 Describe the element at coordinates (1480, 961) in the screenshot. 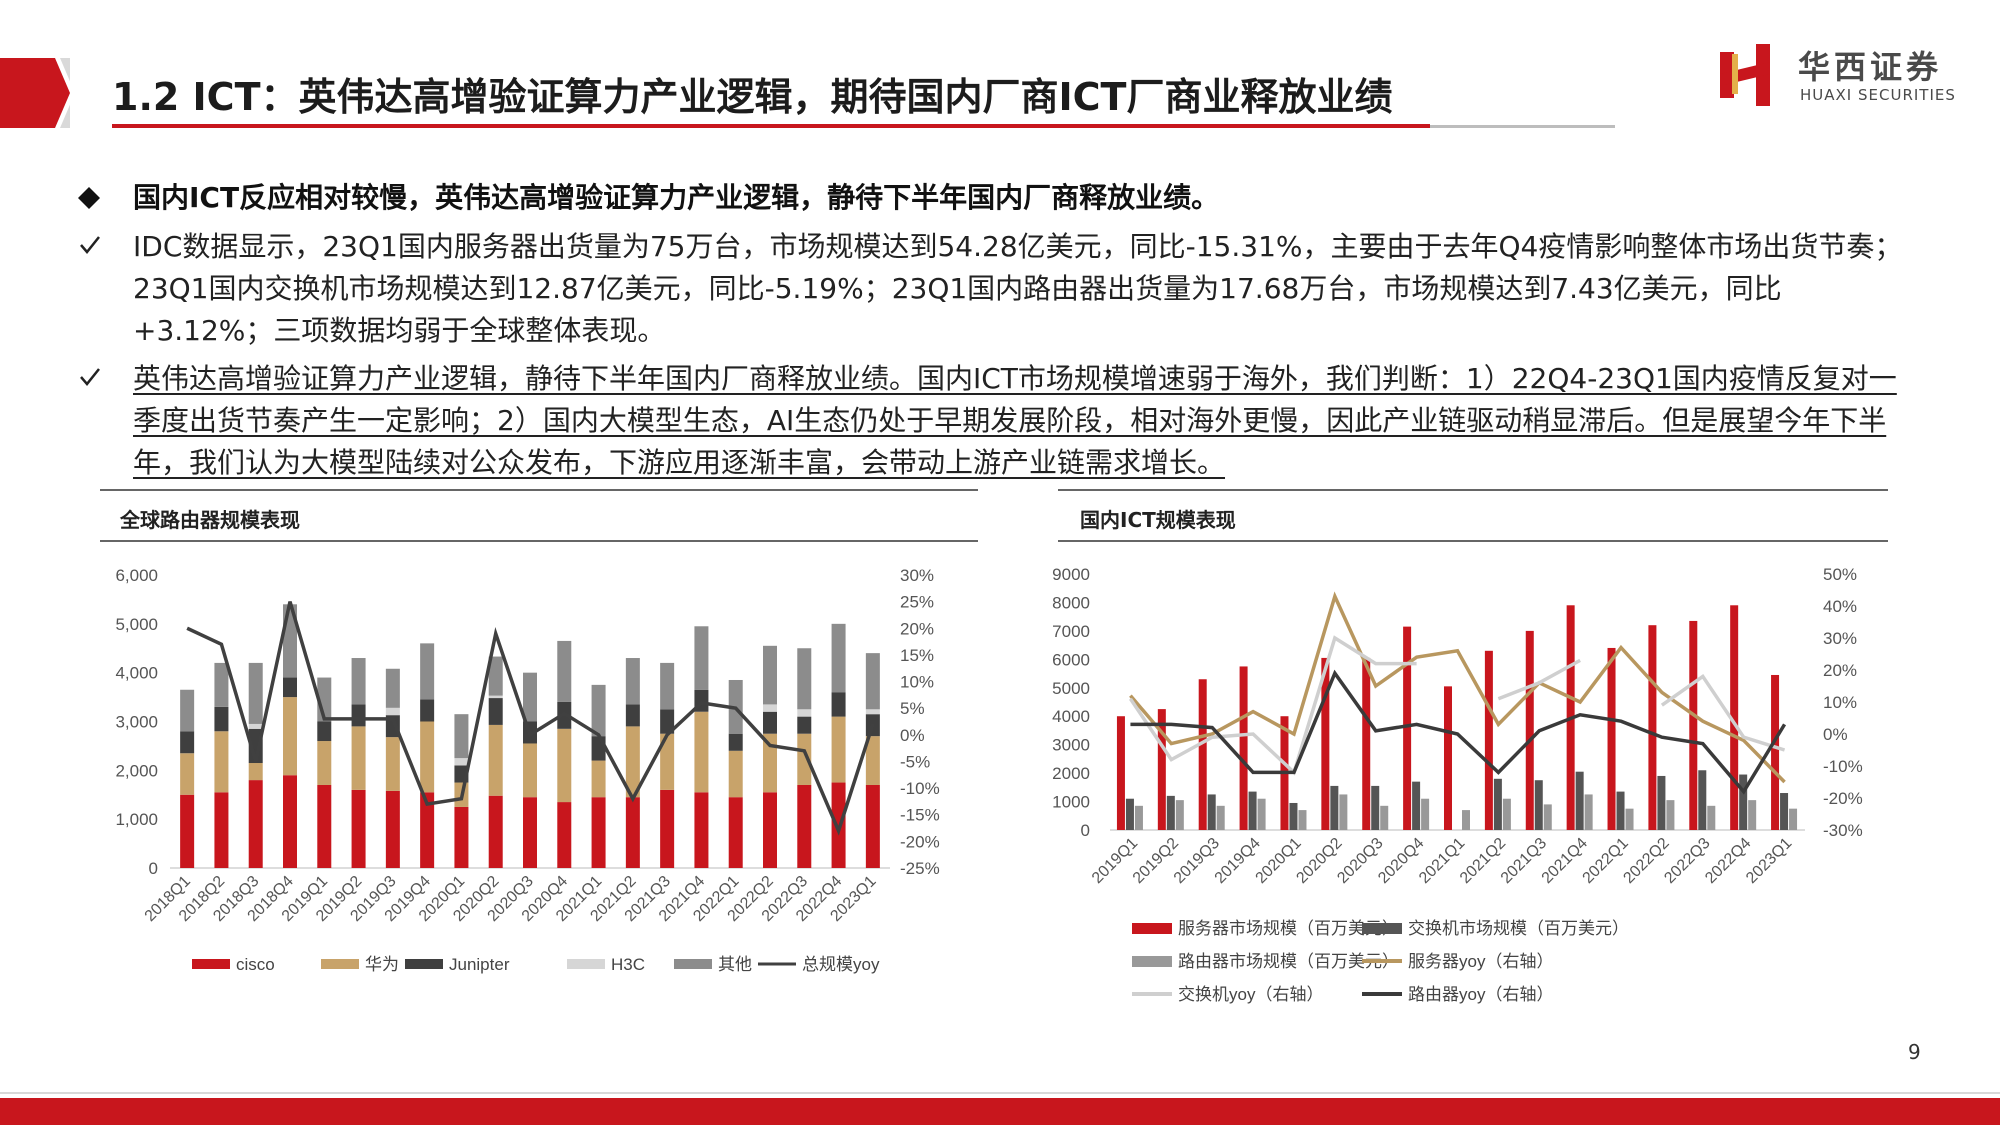

I see `legend-label: 服务器yoy（右轴）` at that location.